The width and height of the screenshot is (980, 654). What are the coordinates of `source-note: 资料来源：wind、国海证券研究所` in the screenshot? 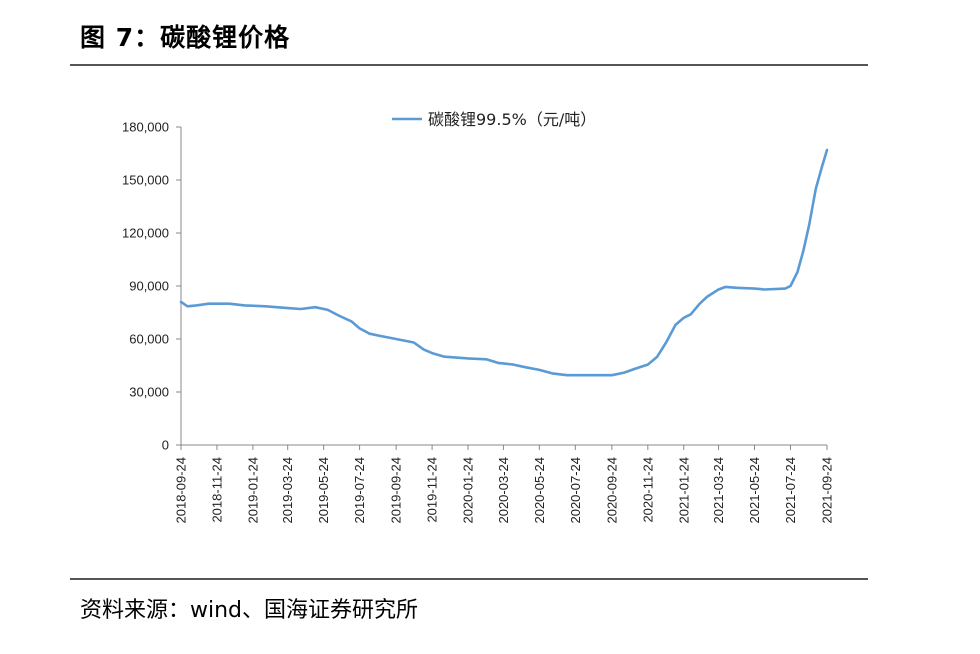 It's located at (249, 610).